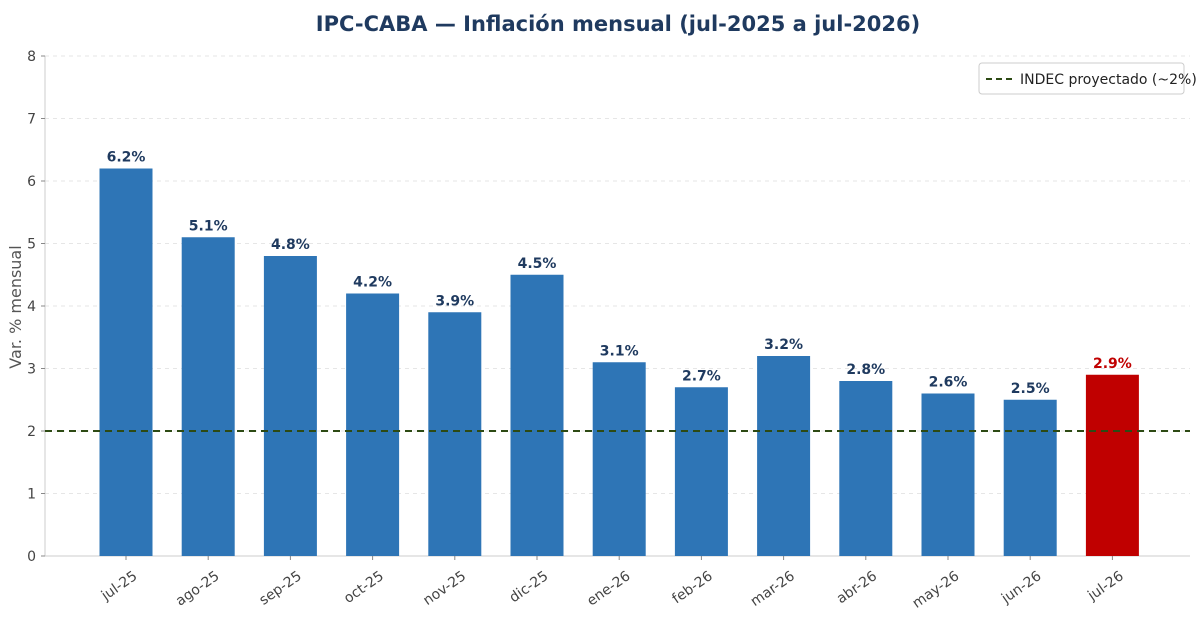 The width and height of the screenshot is (1200, 630). What do you see at coordinates (1112, 364) in the screenshot?
I see `data-label-jul-26: 2.9%` at bounding box center [1112, 364].